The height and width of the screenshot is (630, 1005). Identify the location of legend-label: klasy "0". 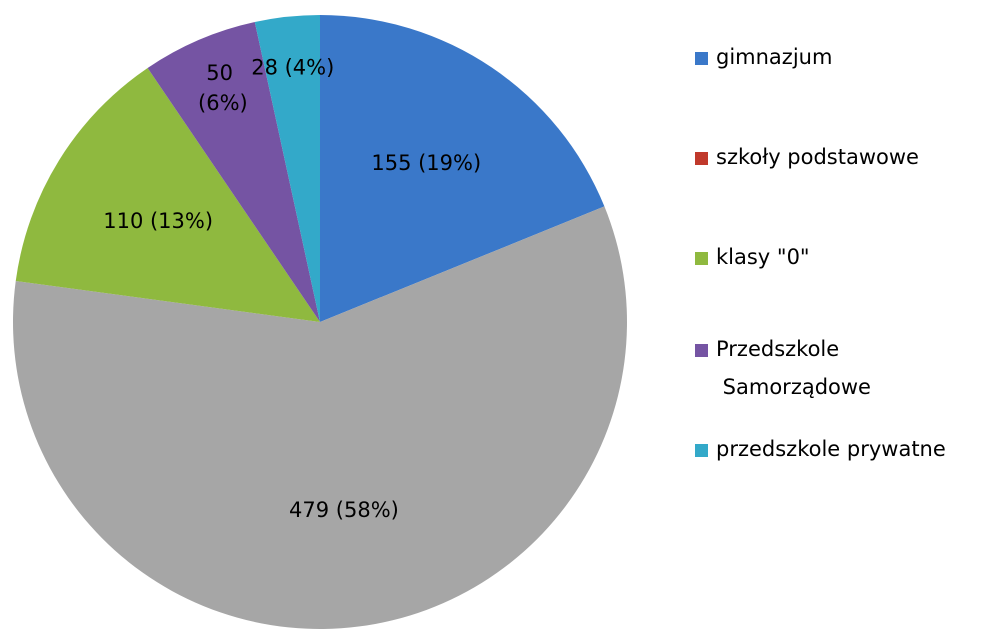
(763, 257).